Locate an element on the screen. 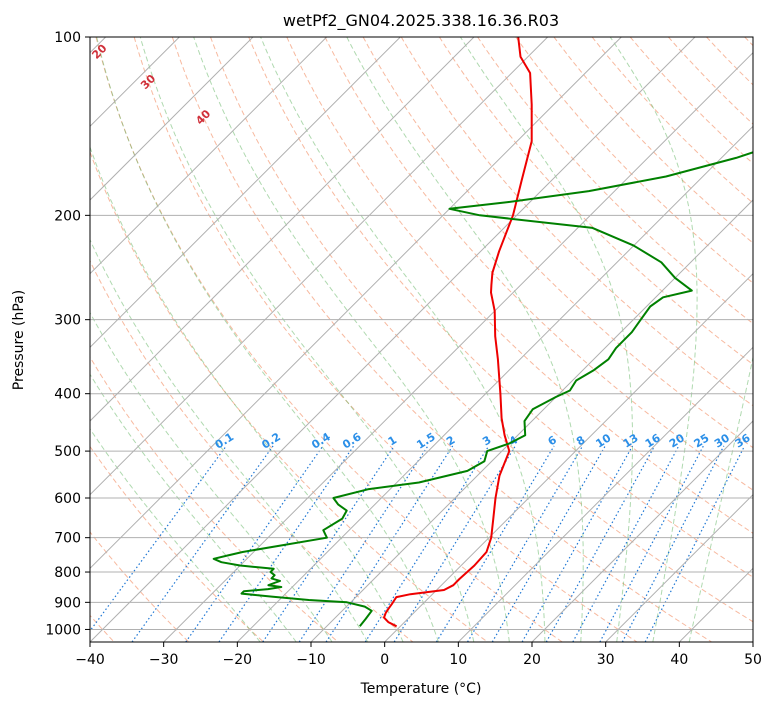  y-axis-ticks: 100 200 300 400 500 600 700 800 900 1000 is located at coordinates (67, 334).